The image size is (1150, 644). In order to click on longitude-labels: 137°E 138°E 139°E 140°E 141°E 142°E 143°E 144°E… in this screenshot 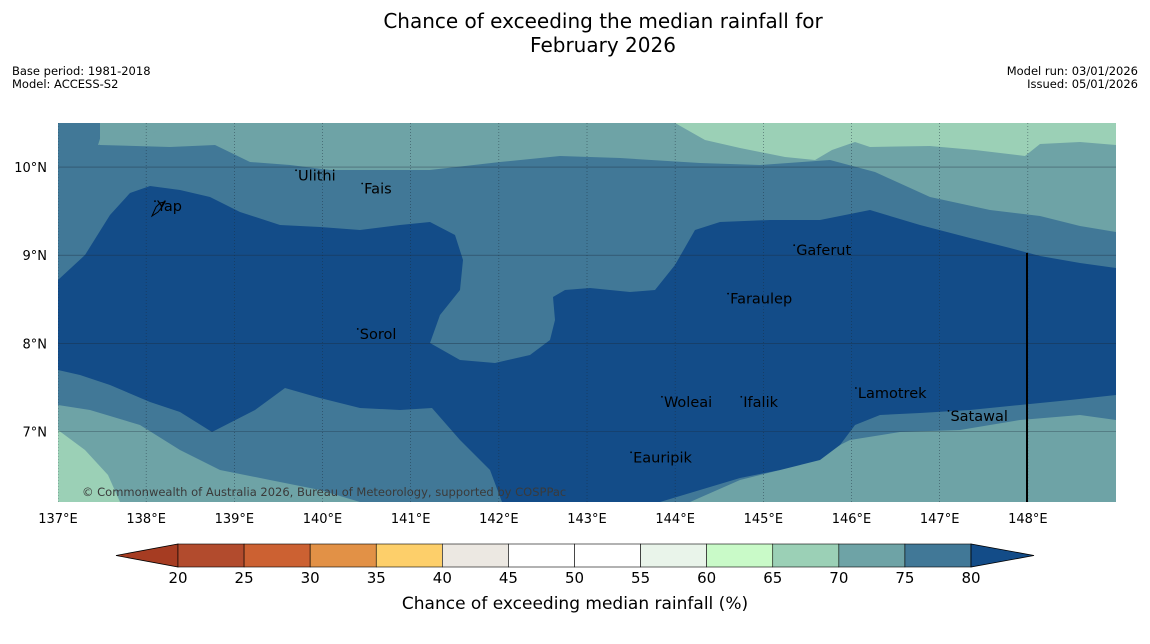, I will do `click(542, 519)`.